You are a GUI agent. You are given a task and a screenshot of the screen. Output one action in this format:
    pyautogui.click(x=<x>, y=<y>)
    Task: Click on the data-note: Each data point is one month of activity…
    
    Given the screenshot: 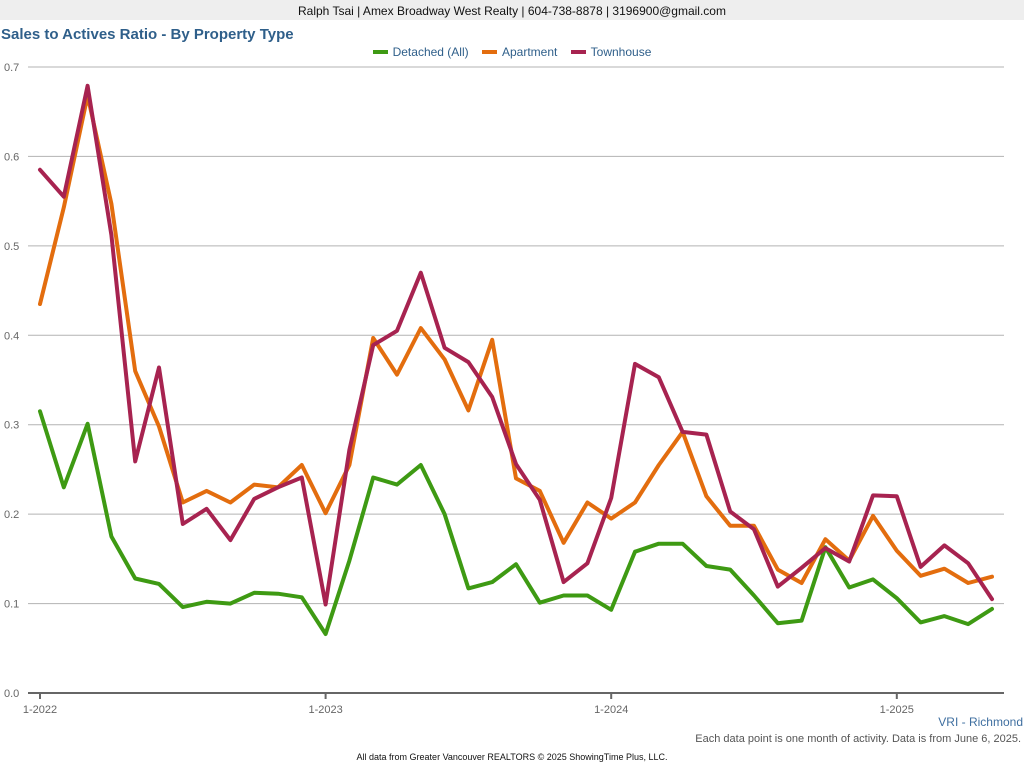 What is the action you would take?
    pyautogui.click(x=858, y=739)
    